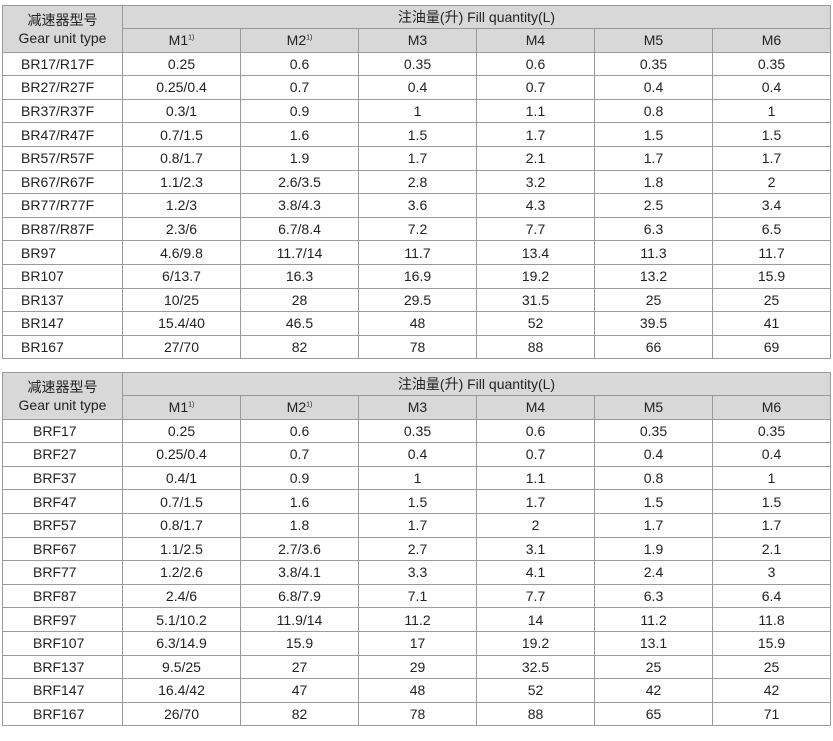  I want to click on gear-unit-type-cell: BR97, so click(62, 252).